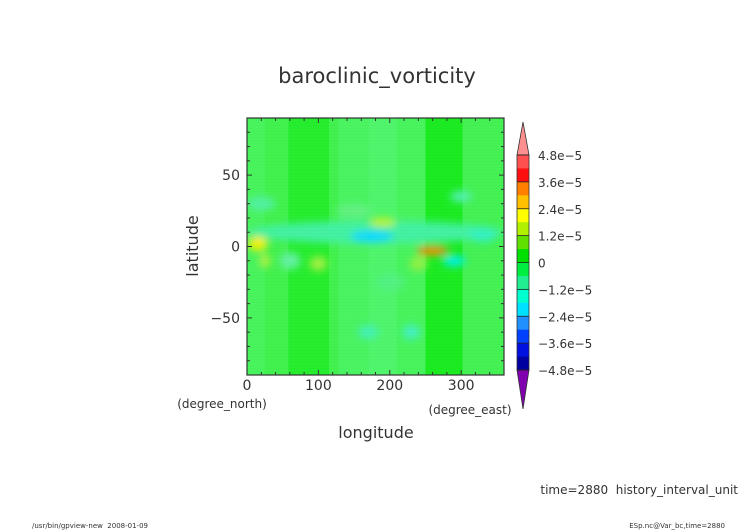  Describe the element at coordinates (560, 210) in the screenshot. I see `colorbar-label: 2.4e−5` at that location.